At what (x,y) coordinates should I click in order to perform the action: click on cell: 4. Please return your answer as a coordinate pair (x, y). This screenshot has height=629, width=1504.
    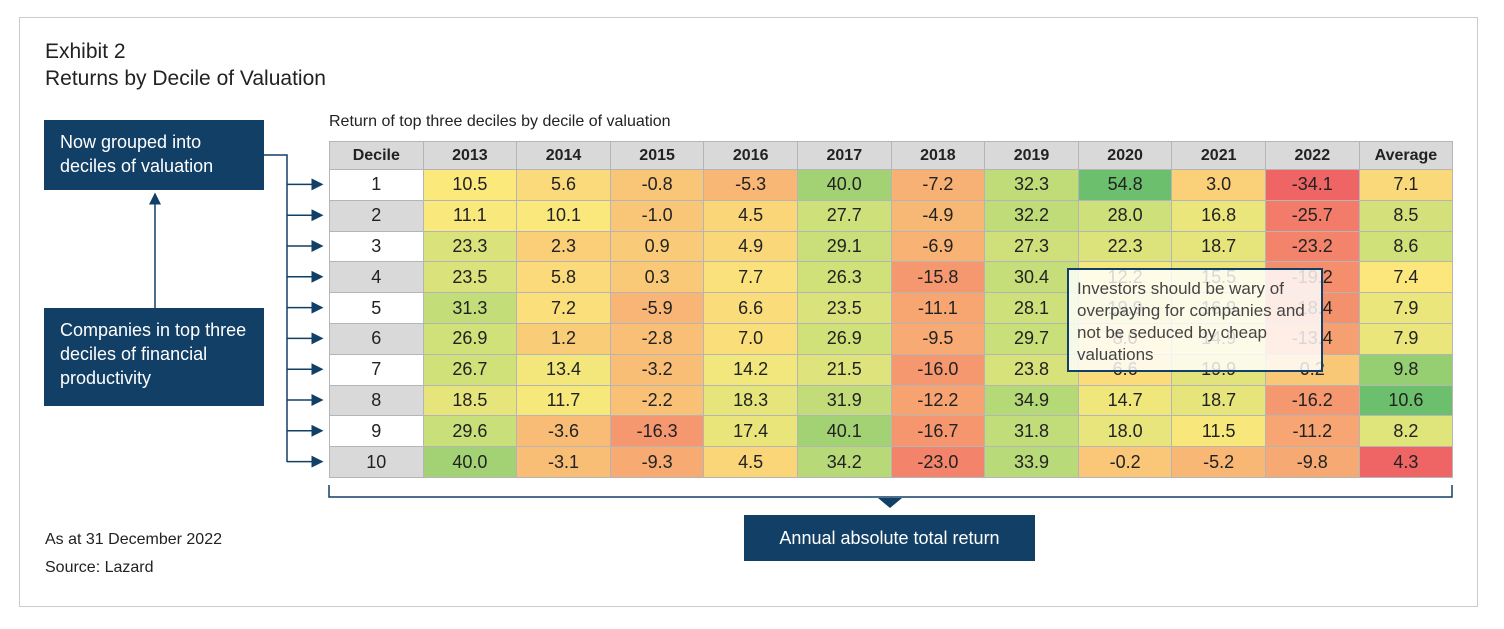
    Looking at the image, I should click on (376, 277).